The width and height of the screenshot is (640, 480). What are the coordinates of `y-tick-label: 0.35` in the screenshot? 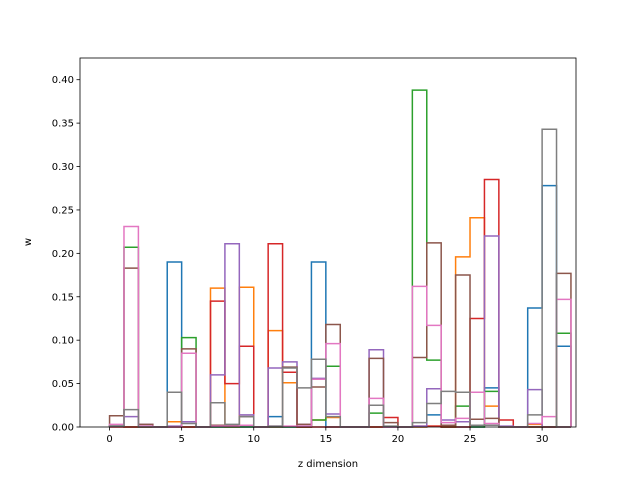 It's located at (63, 124).